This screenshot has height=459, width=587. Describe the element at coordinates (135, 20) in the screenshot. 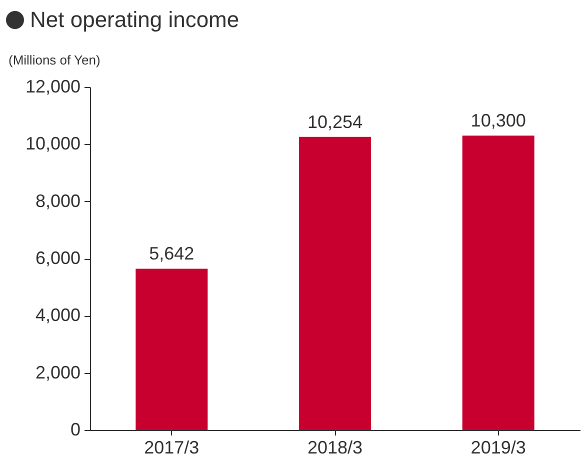

I see `chart-title: Net operating income` at that location.